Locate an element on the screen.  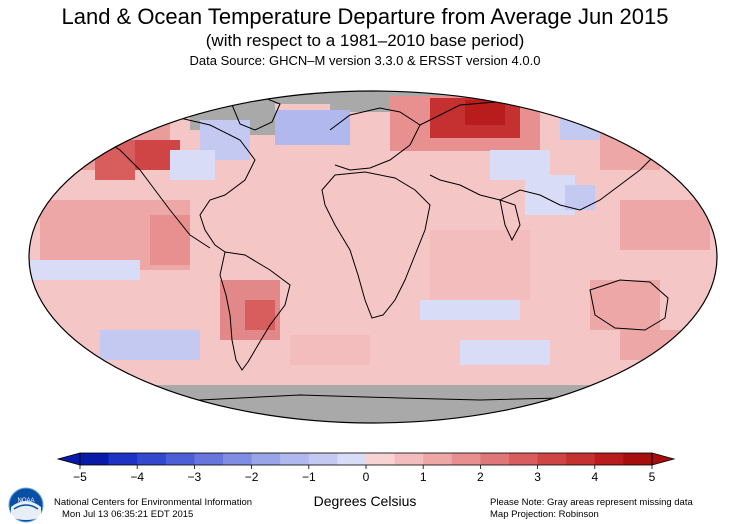
colorbar-tick-label: 3 is located at coordinates (537, 477).